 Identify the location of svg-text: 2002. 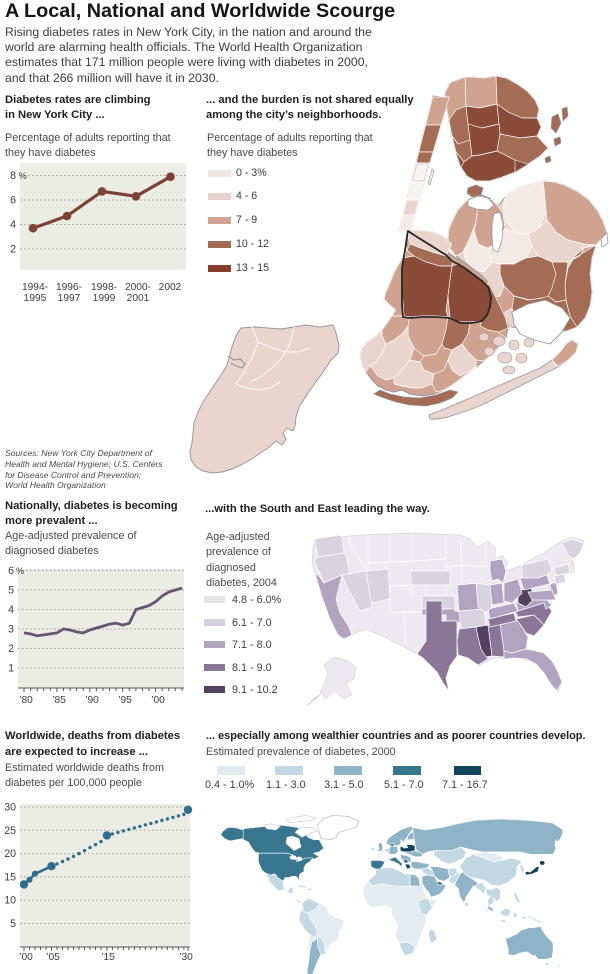
(170, 287).